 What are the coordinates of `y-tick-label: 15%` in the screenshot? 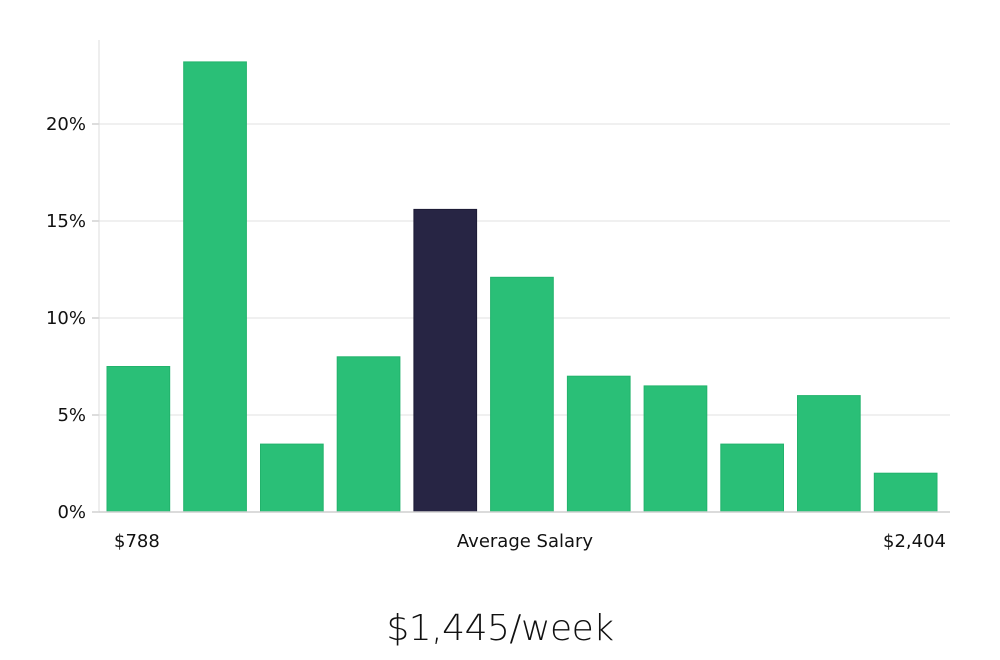 It's located at (66, 221).